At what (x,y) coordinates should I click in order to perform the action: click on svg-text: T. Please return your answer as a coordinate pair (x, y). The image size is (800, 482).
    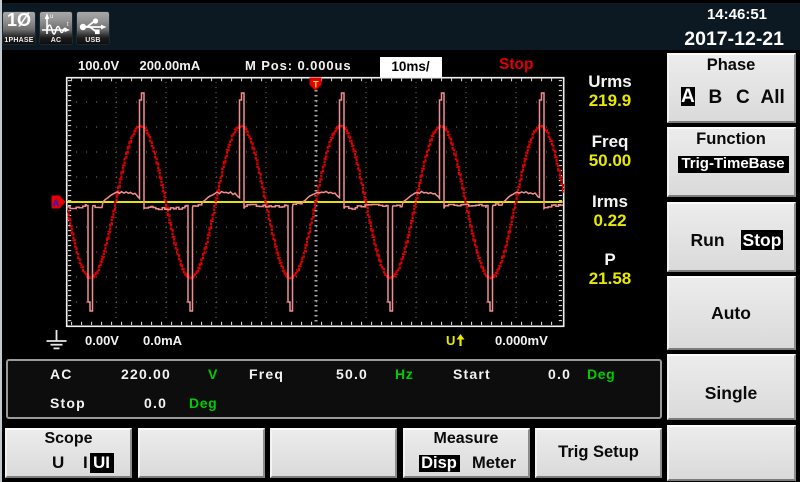
    Looking at the image, I should click on (316, 85).